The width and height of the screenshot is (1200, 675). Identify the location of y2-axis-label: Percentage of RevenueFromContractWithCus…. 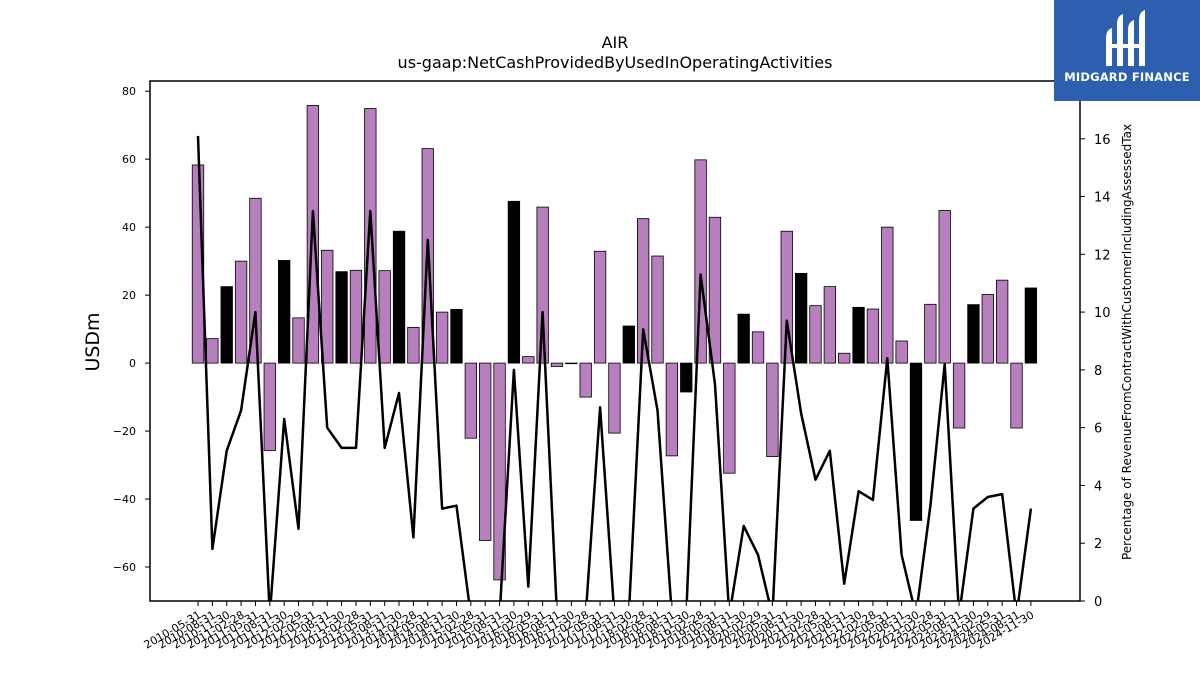
(1127, 342).